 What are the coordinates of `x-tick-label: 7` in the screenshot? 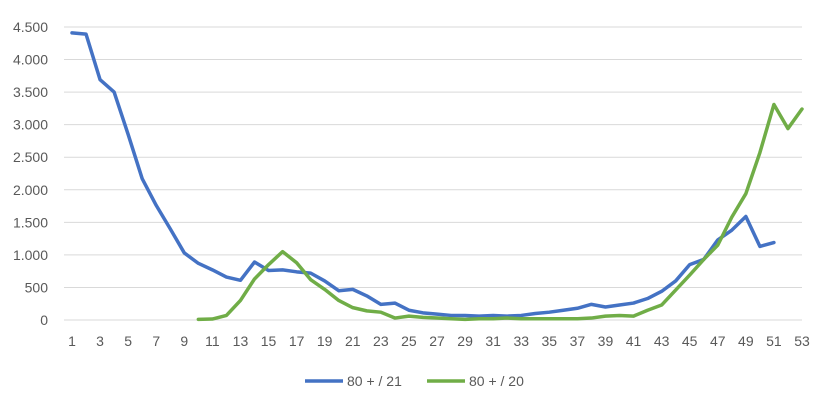 It's located at (156, 341).